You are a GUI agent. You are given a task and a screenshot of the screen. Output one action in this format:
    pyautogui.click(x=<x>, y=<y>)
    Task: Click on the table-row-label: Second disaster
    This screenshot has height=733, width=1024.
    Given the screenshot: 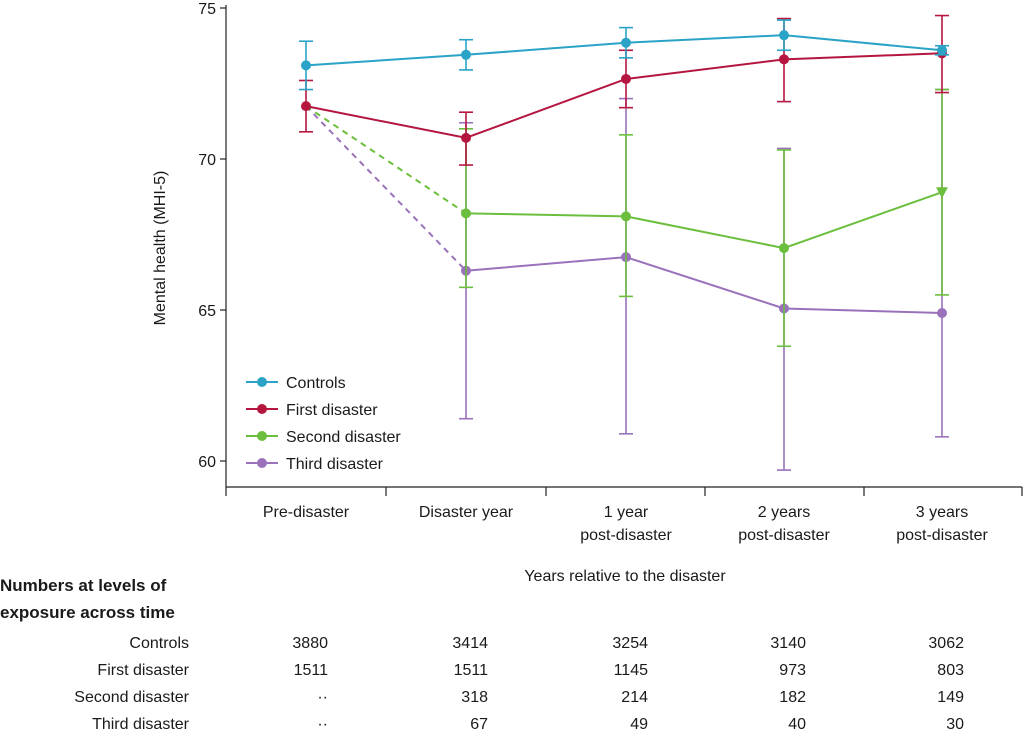 What is the action you would take?
    pyautogui.click(x=131, y=697)
    